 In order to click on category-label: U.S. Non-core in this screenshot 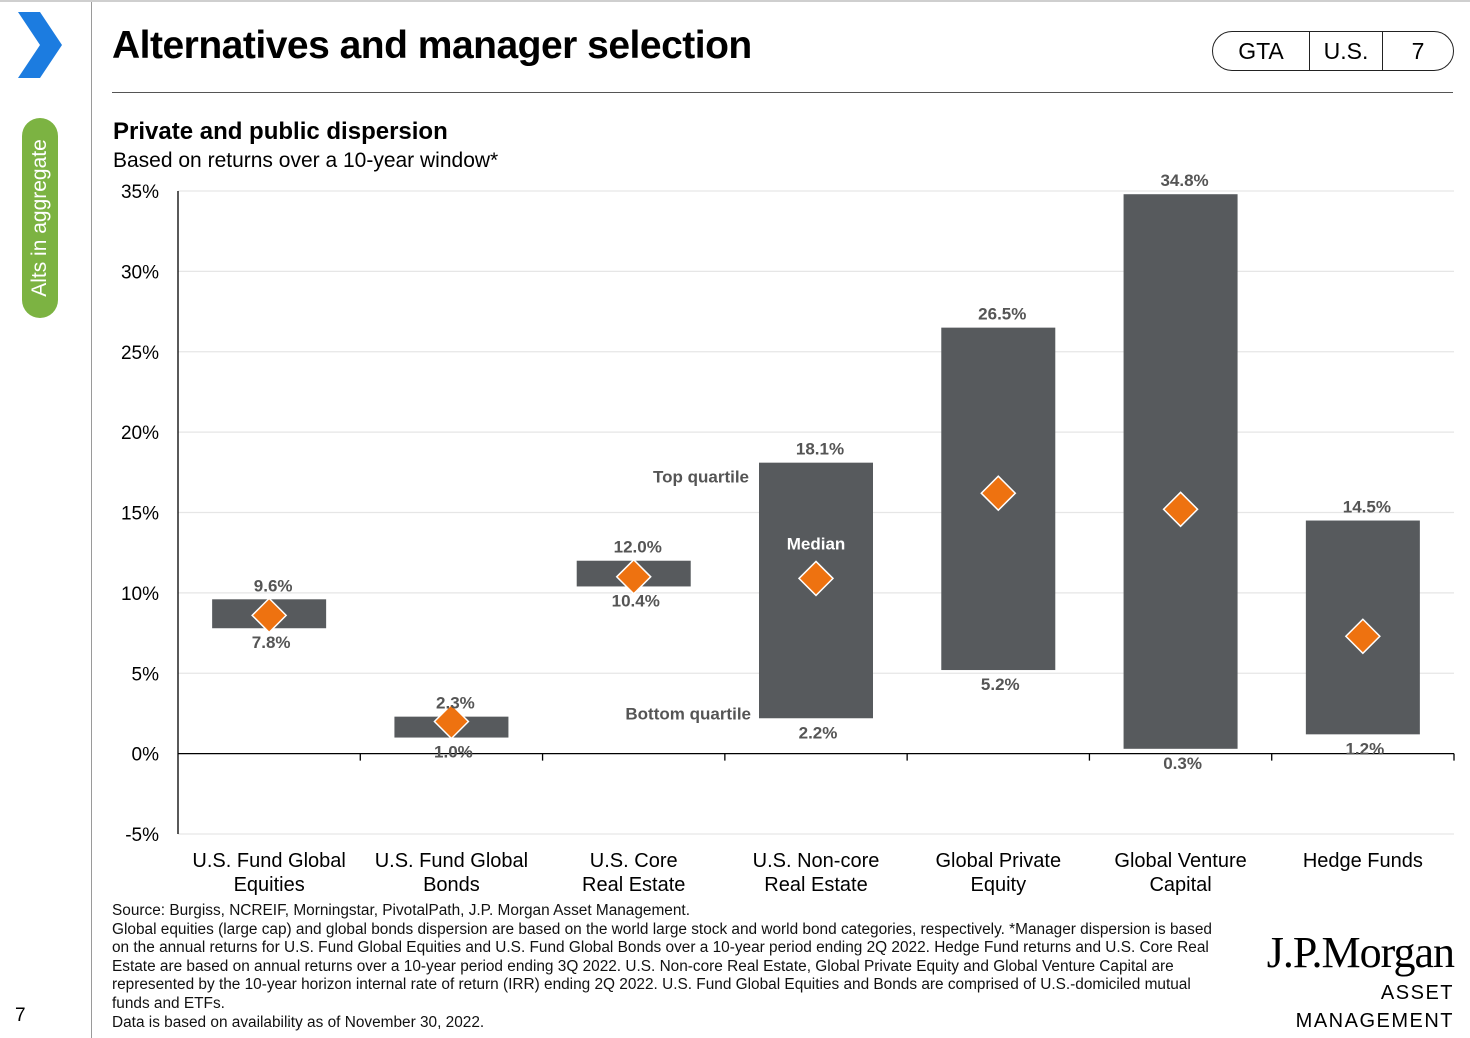, I will do `click(816, 861)`.